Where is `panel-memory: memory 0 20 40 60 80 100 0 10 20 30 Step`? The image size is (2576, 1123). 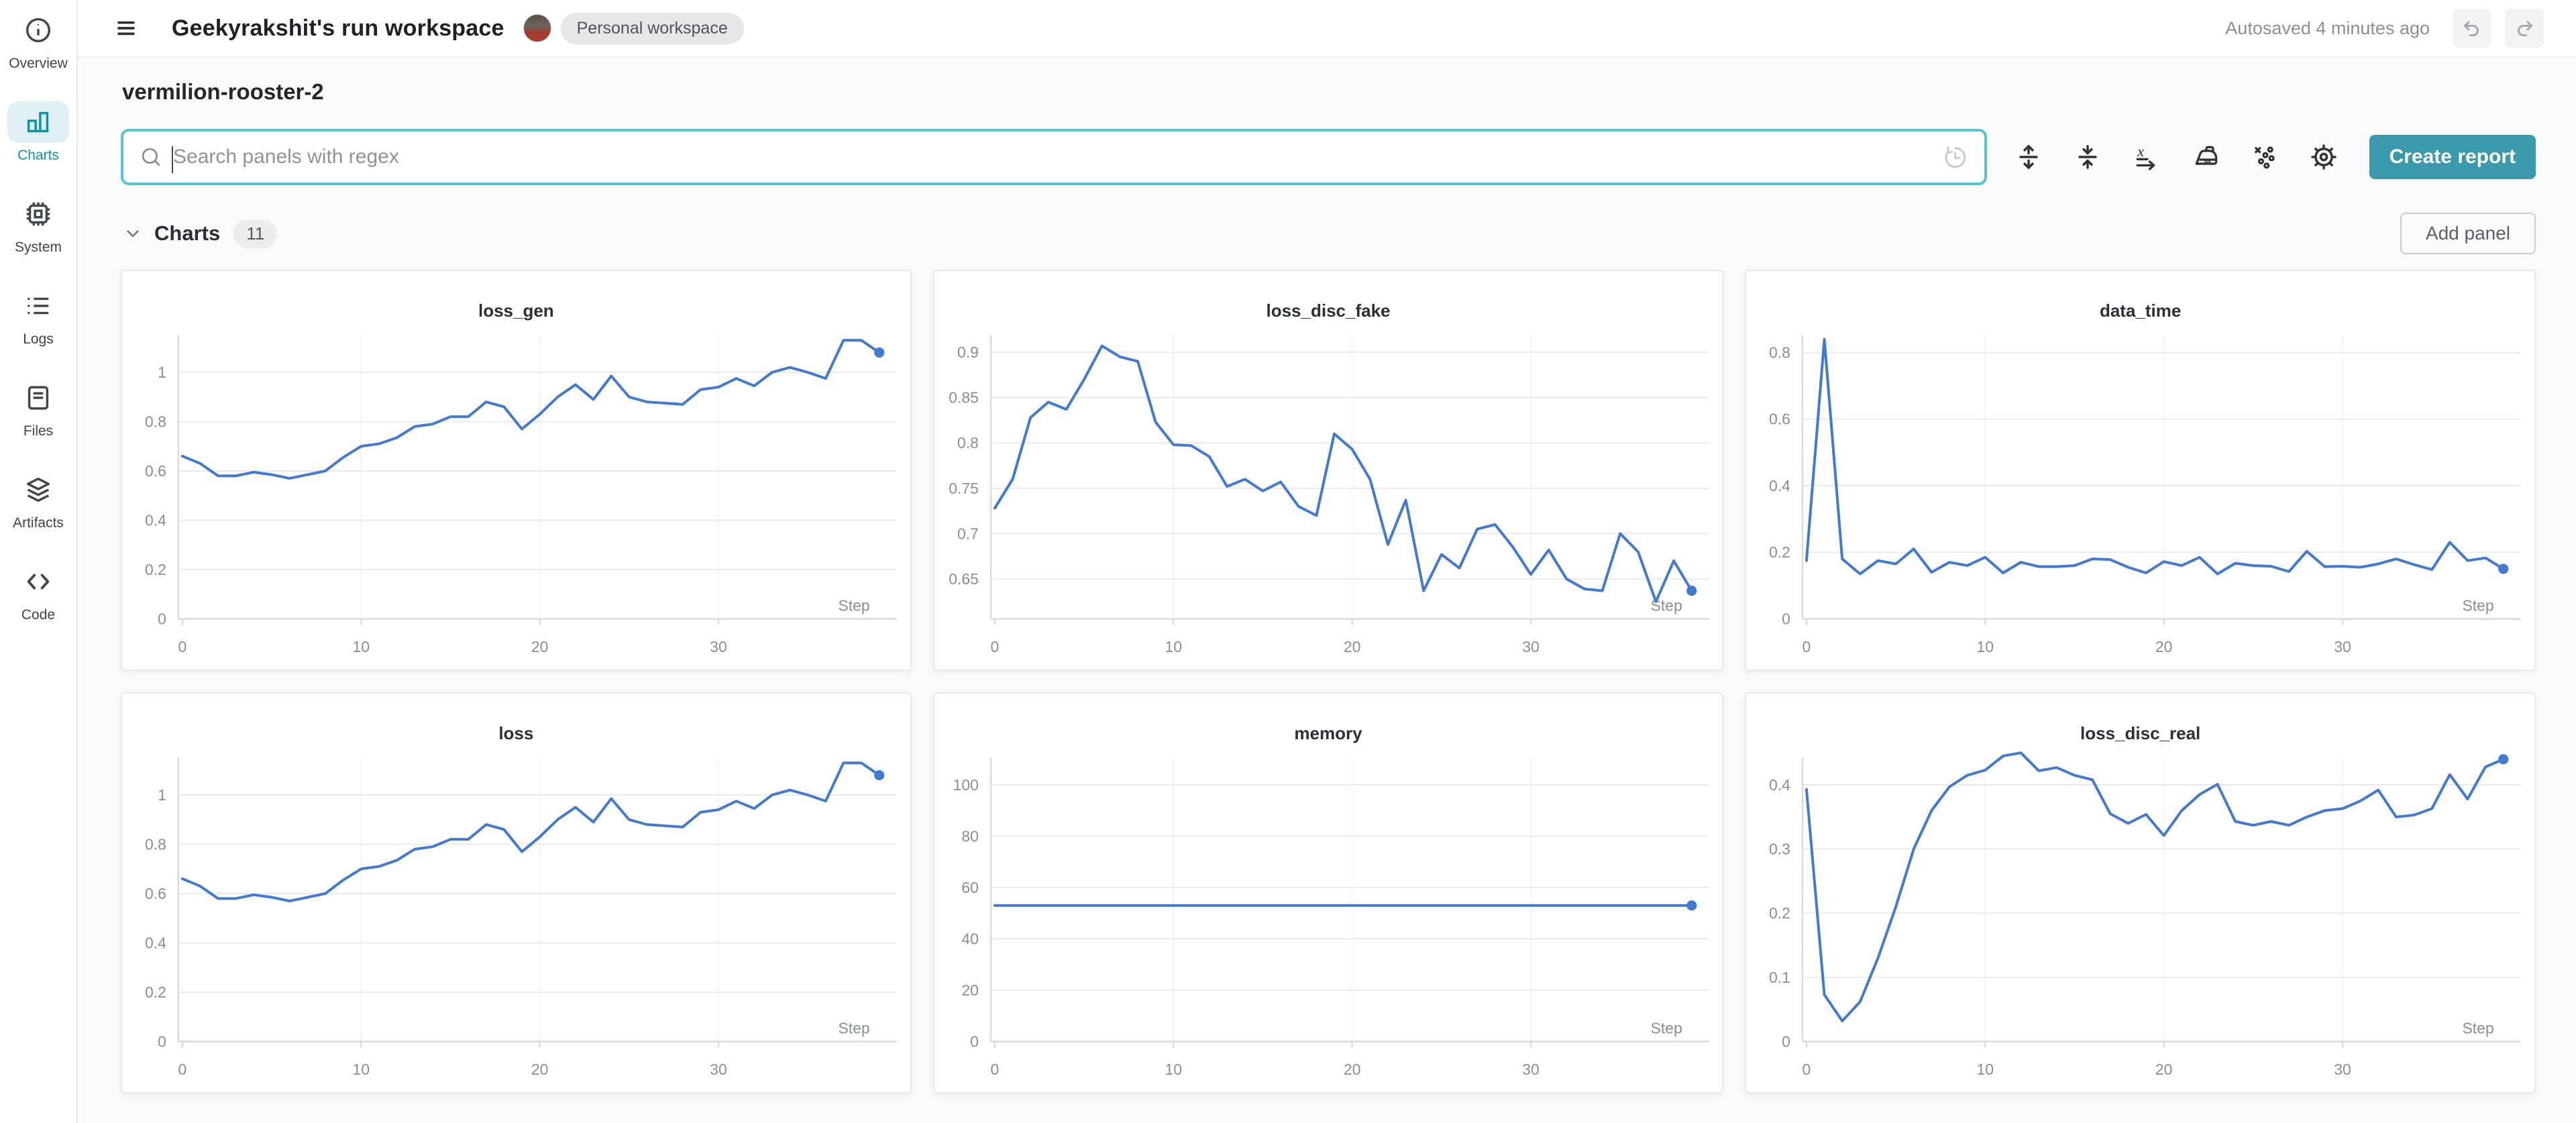 panel-memory: memory 0 20 40 60 80 100 0 10 20 30 Step is located at coordinates (1328, 892).